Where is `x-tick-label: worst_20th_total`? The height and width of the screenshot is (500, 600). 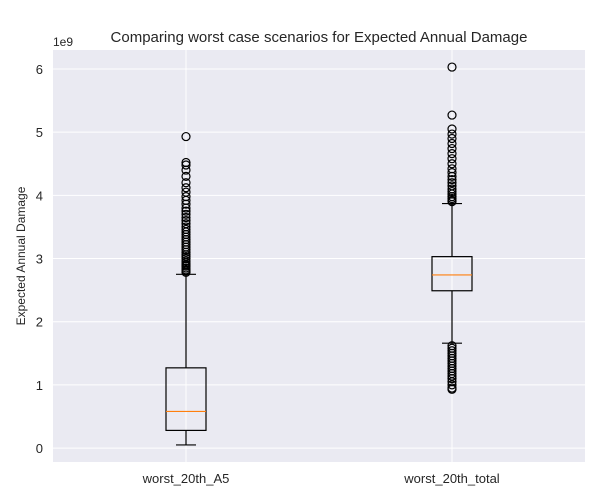 x-tick-label: worst_20th_total is located at coordinates (451, 478).